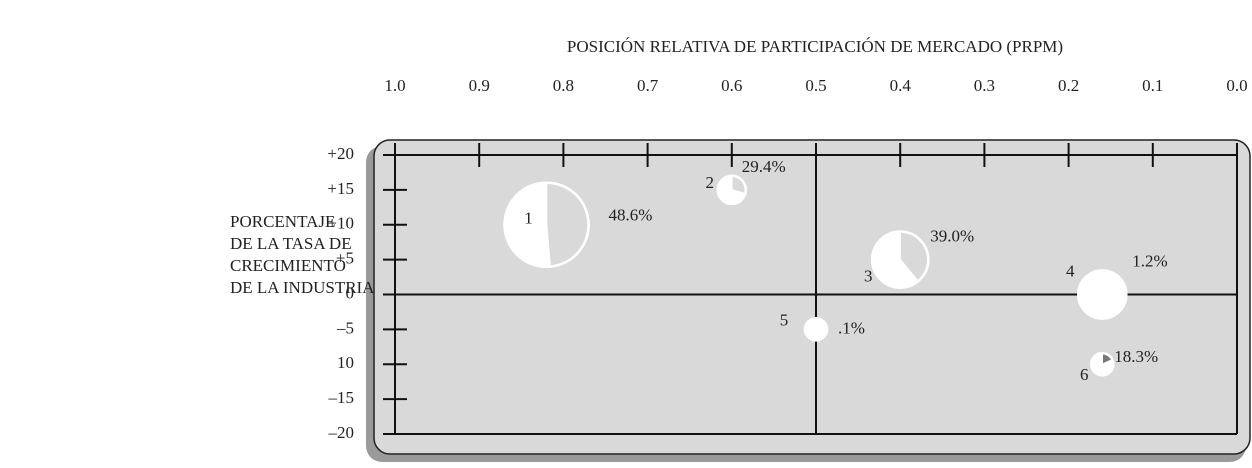  I want to click on y-axis-label: DE LA TASA DE, so click(291, 243).